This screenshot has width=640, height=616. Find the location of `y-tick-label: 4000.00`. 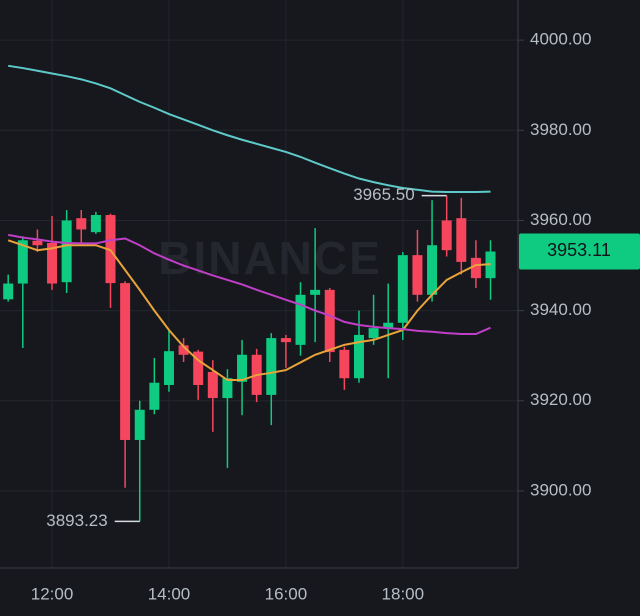

y-tick-label: 4000.00 is located at coordinates (560, 39).